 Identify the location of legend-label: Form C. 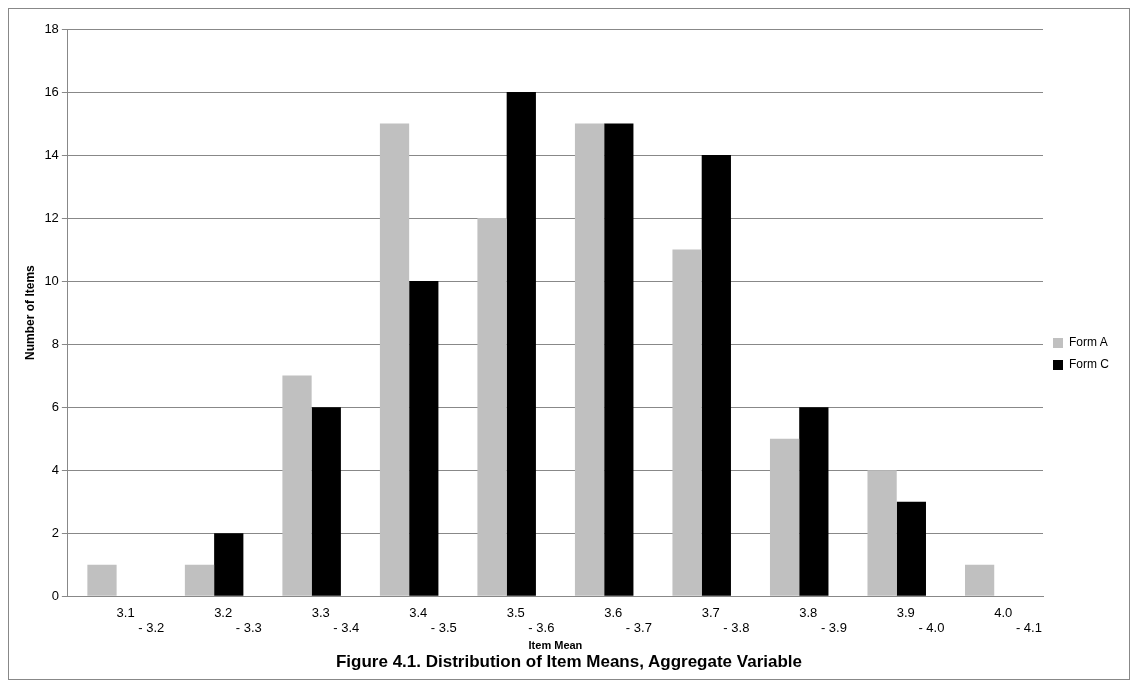
(1089, 364).